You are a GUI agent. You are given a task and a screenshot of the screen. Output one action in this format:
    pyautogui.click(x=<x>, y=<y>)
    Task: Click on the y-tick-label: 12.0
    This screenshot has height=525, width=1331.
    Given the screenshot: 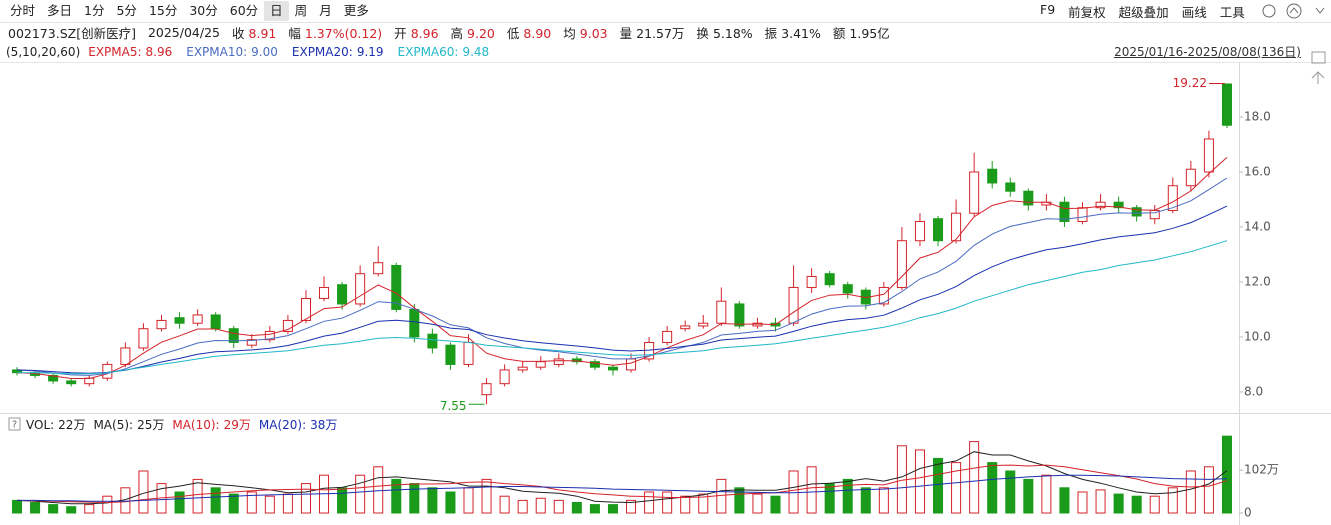 What is the action you would take?
    pyautogui.click(x=1257, y=281)
    